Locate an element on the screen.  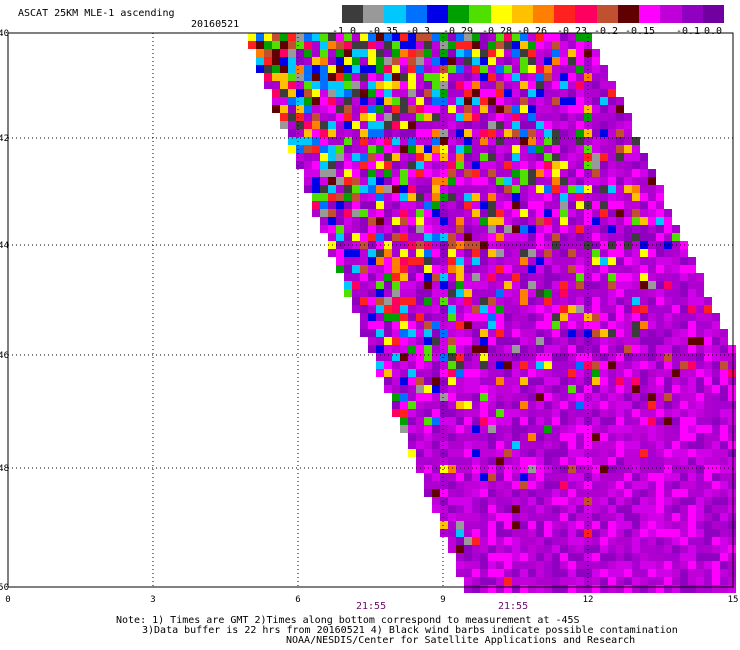
longitude-label: 9 is located at coordinates (442, 600).